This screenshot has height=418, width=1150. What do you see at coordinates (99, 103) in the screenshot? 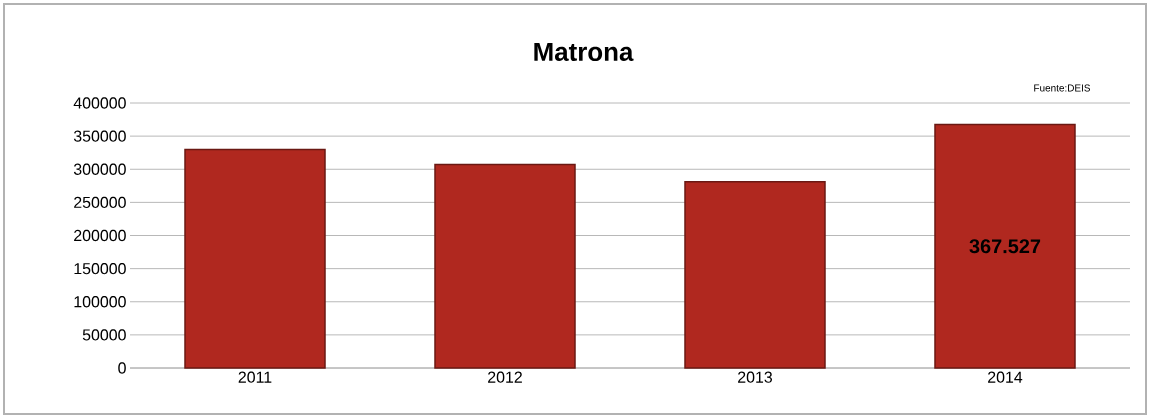
I see `y-tick-label: 400000` at bounding box center [99, 103].